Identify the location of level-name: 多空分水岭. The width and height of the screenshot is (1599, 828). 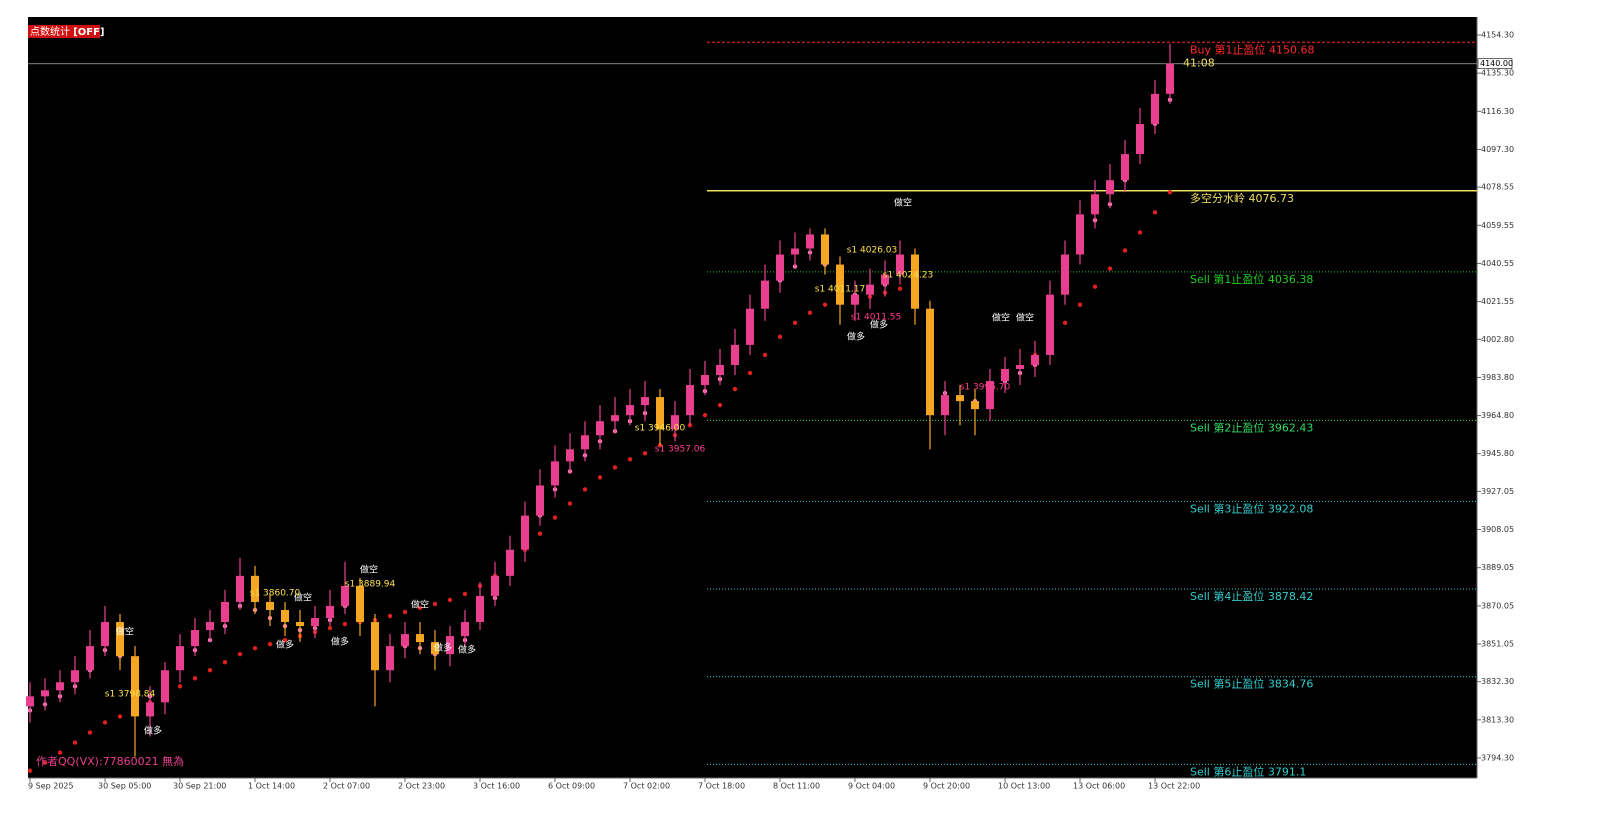
(1217, 198).